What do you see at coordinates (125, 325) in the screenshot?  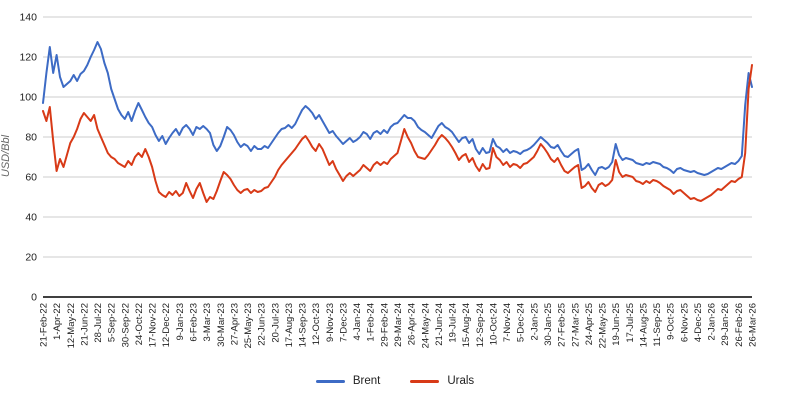 I see `svg-text: 30-Sep-22` at bounding box center [125, 325].